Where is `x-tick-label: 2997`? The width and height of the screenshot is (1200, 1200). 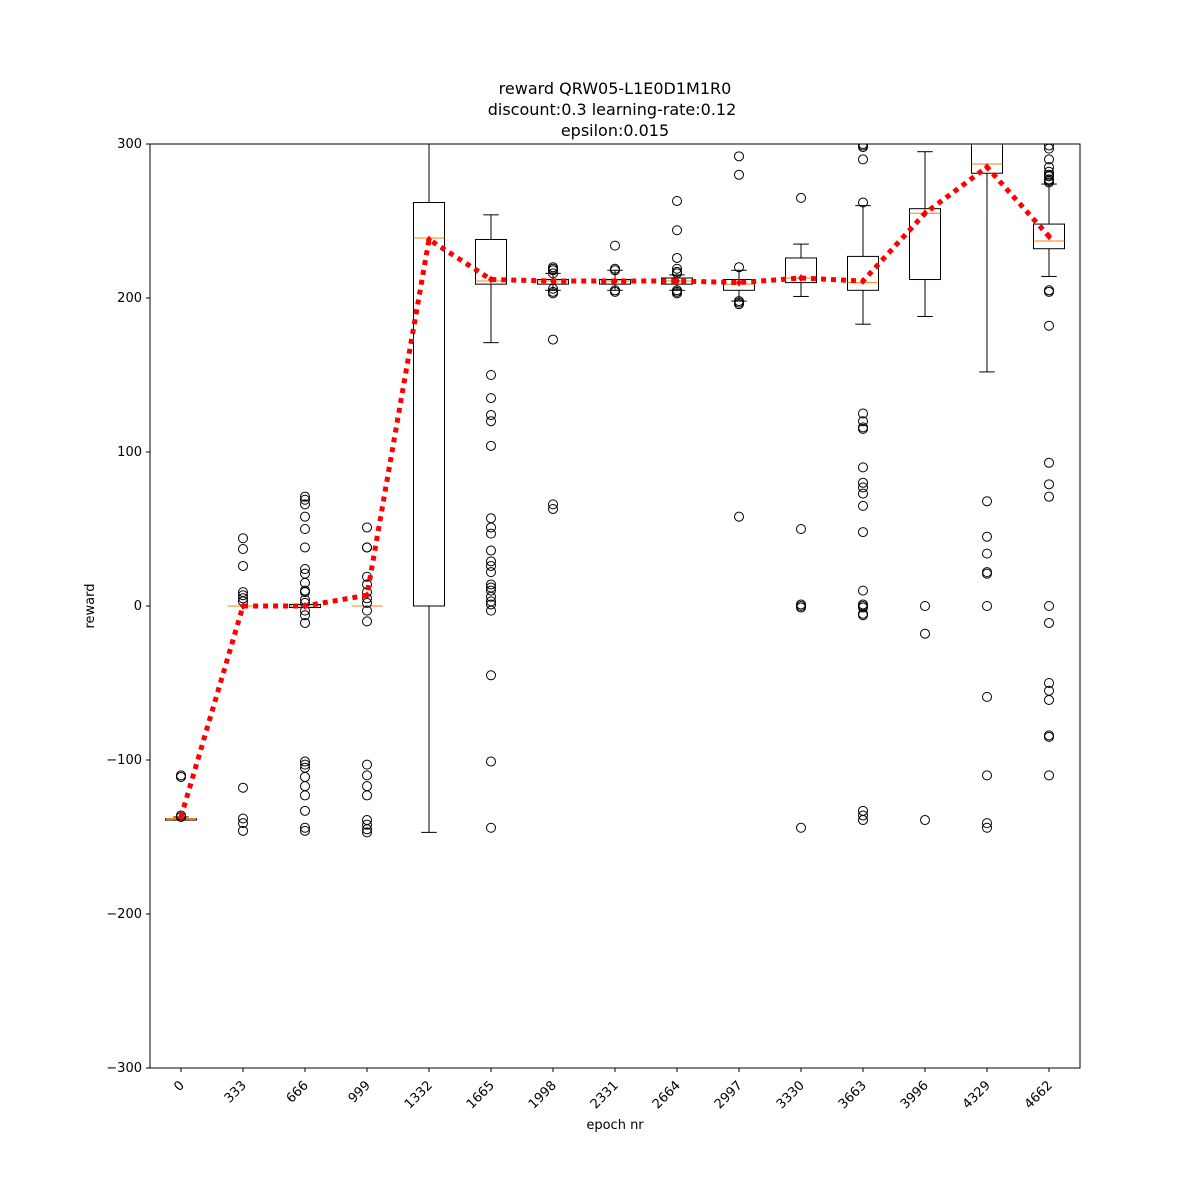
x-tick-label: 2997 is located at coordinates (729, 1095).